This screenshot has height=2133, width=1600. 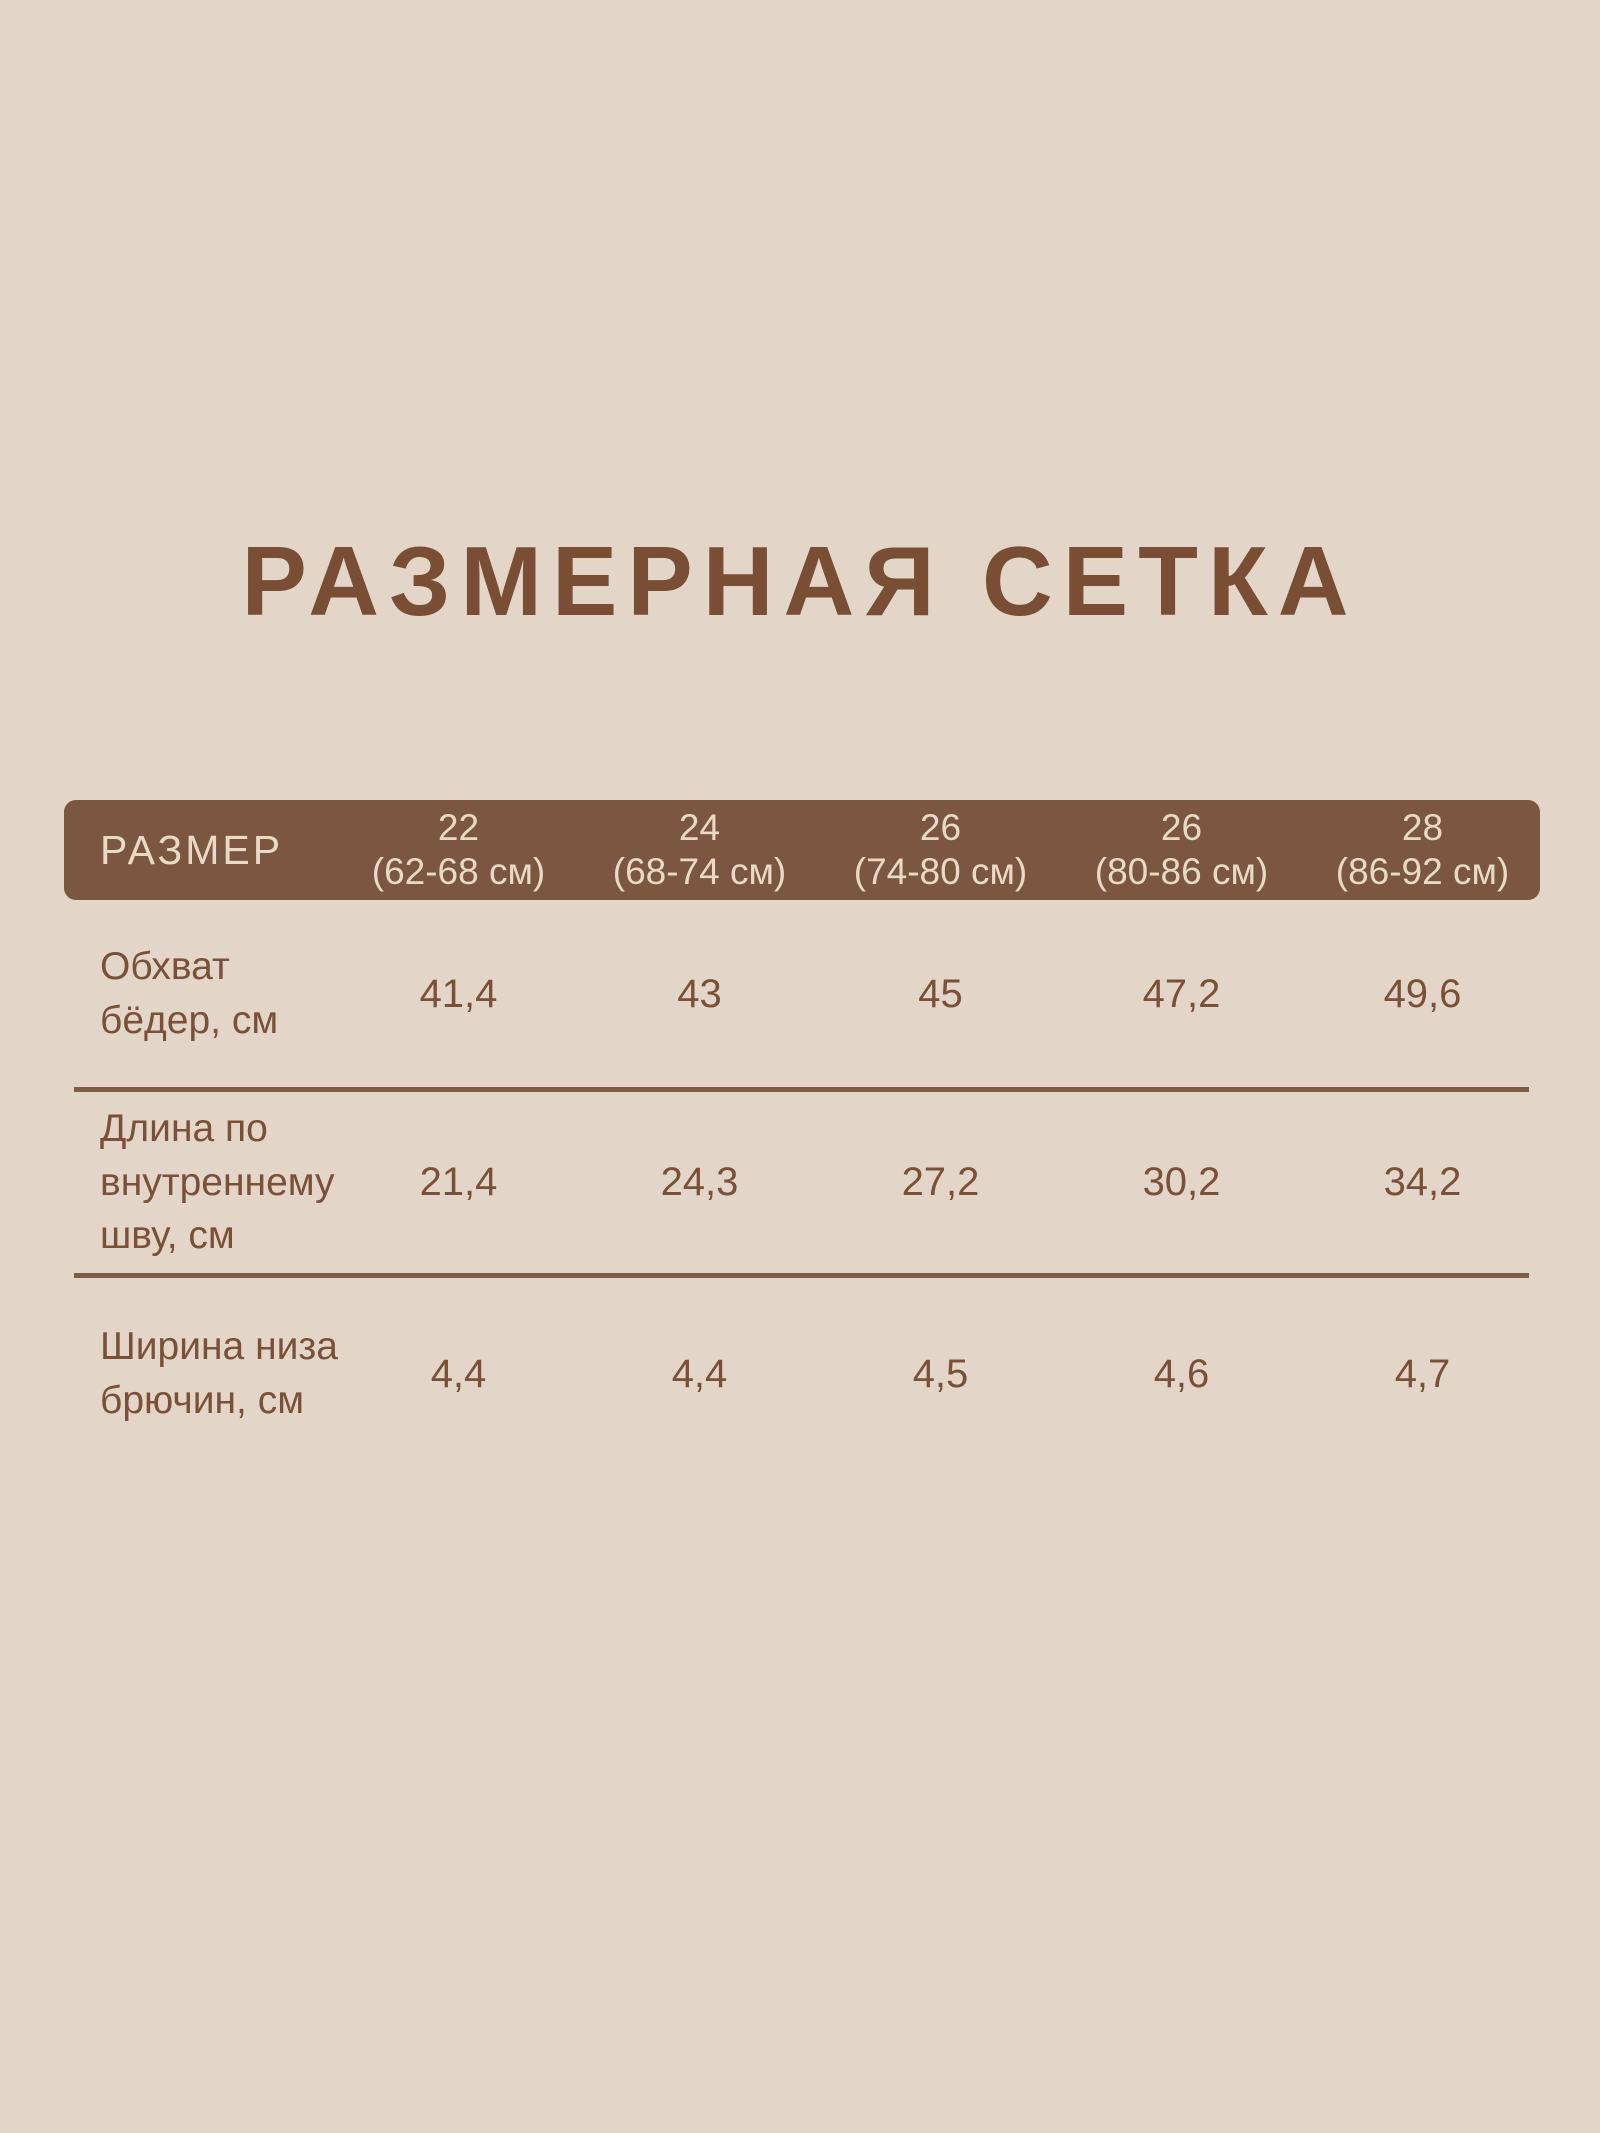 I want to click on value-cell: 45, so click(x=940, y=993).